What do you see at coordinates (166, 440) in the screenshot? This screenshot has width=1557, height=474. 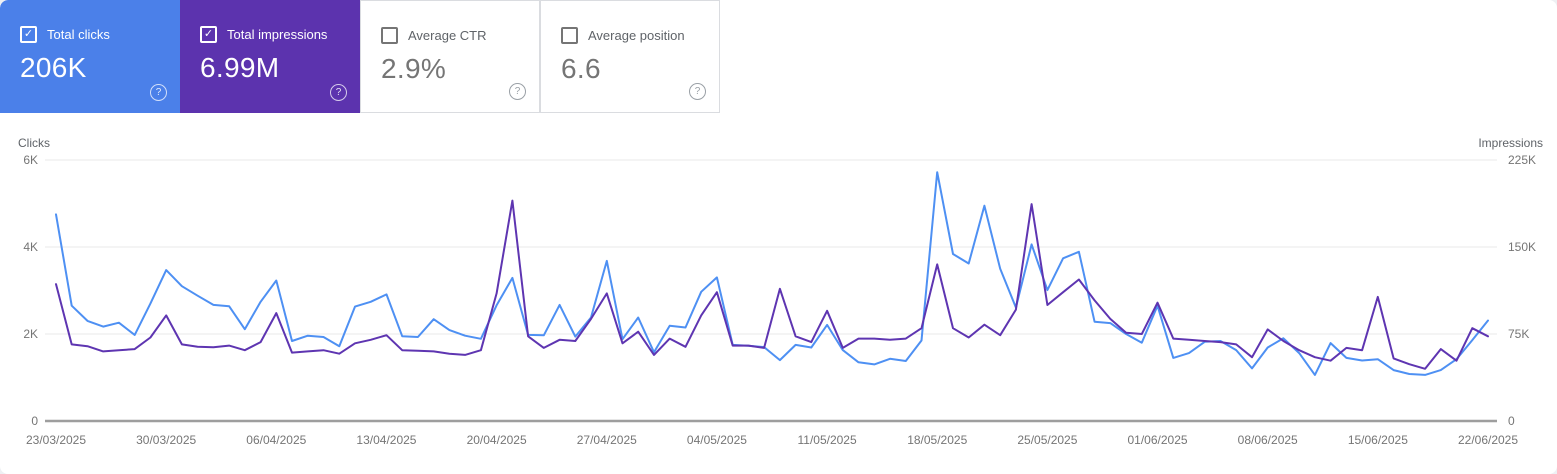 I see `x-axis-date-label: 30/03/2025` at bounding box center [166, 440].